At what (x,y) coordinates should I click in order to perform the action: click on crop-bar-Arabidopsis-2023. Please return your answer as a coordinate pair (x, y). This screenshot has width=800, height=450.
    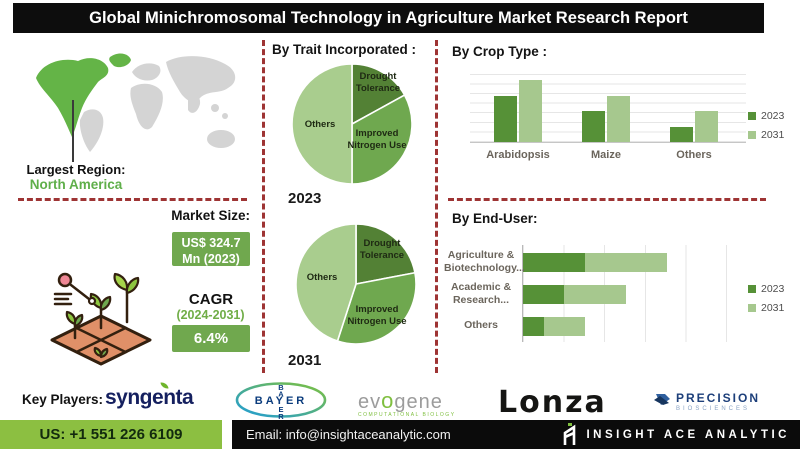
    Looking at the image, I should click on (505, 118).